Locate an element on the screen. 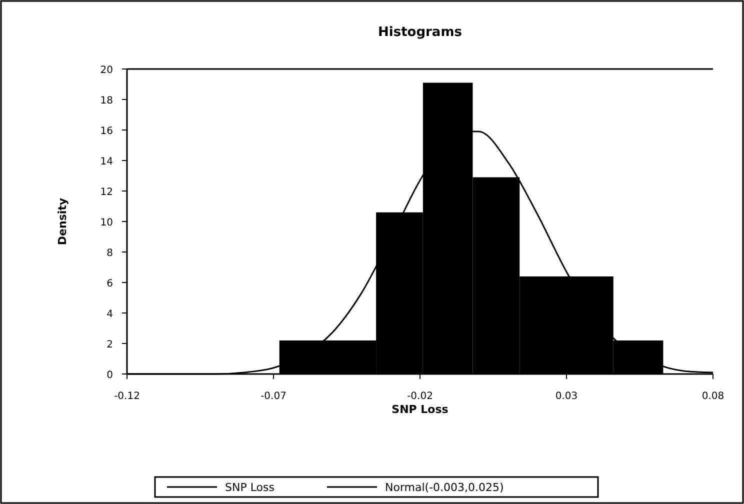 The width and height of the screenshot is (744, 504). y-tick-label: 18 is located at coordinates (106, 101).